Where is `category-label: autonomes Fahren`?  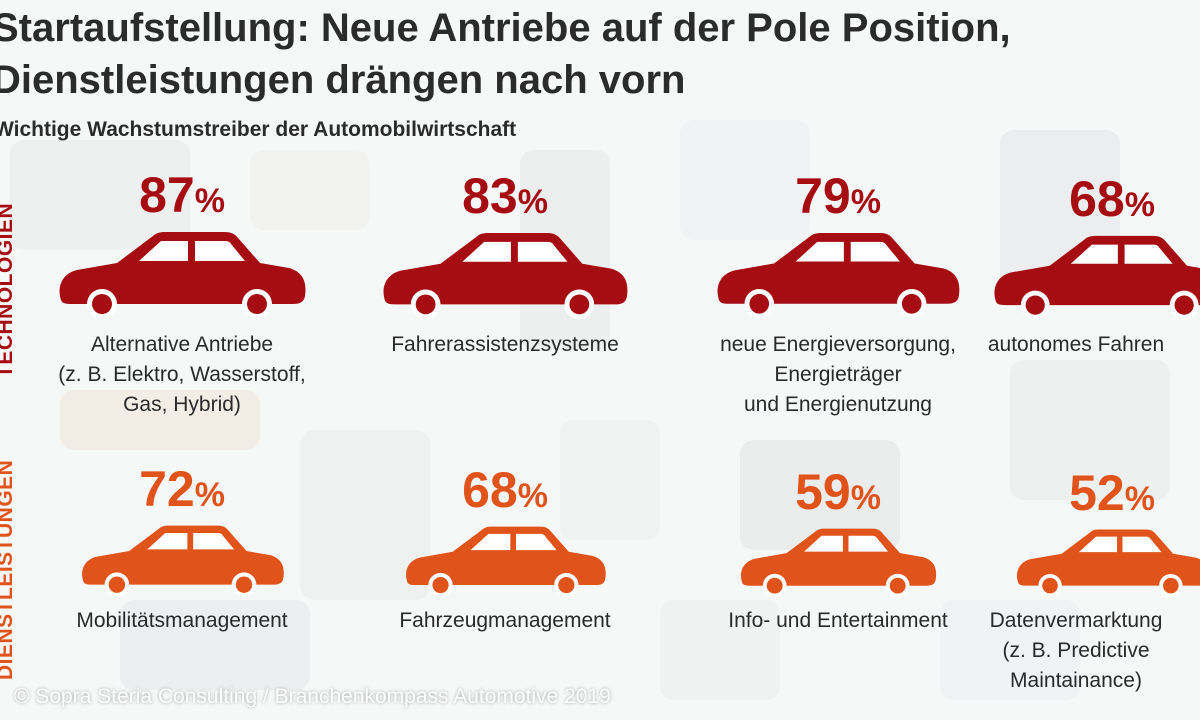 category-label: autonomes Fahren is located at coordinates (1076, 344).